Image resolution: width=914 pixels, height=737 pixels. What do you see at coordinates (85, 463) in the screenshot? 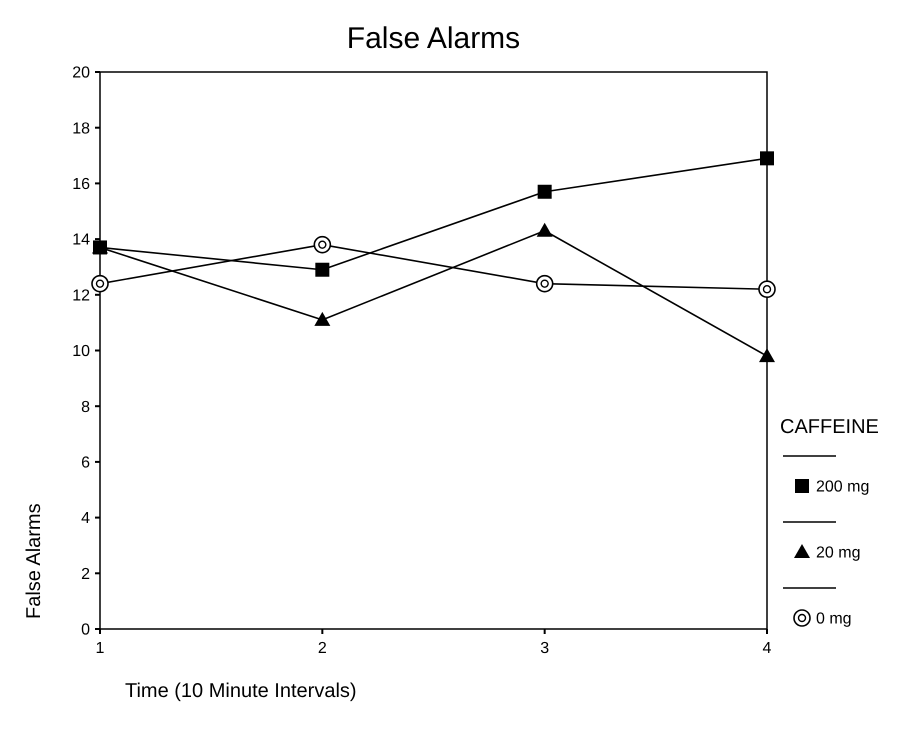
I see `y-tick-label: 6` at bounding box center [85, 463].